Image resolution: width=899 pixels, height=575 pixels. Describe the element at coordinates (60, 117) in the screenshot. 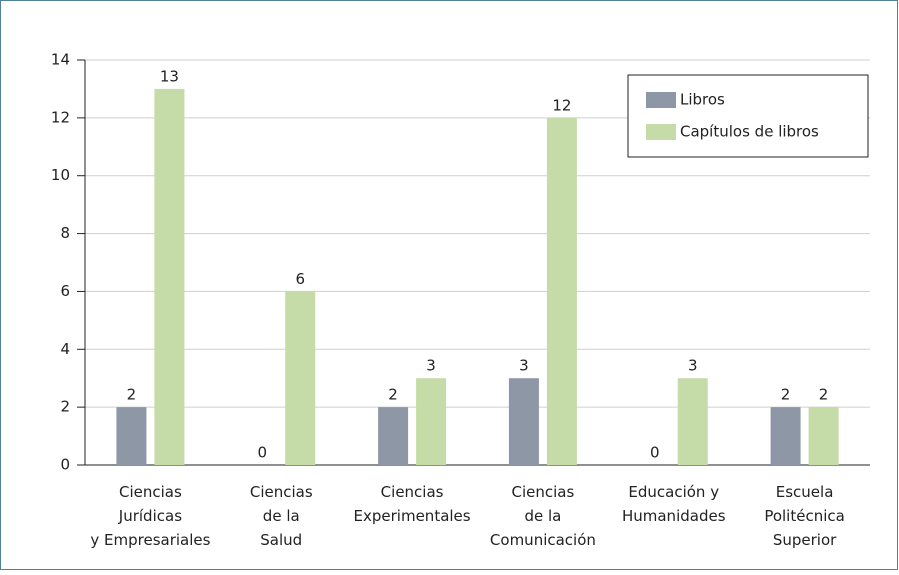

I see `y-tick-label: 12` at that location.